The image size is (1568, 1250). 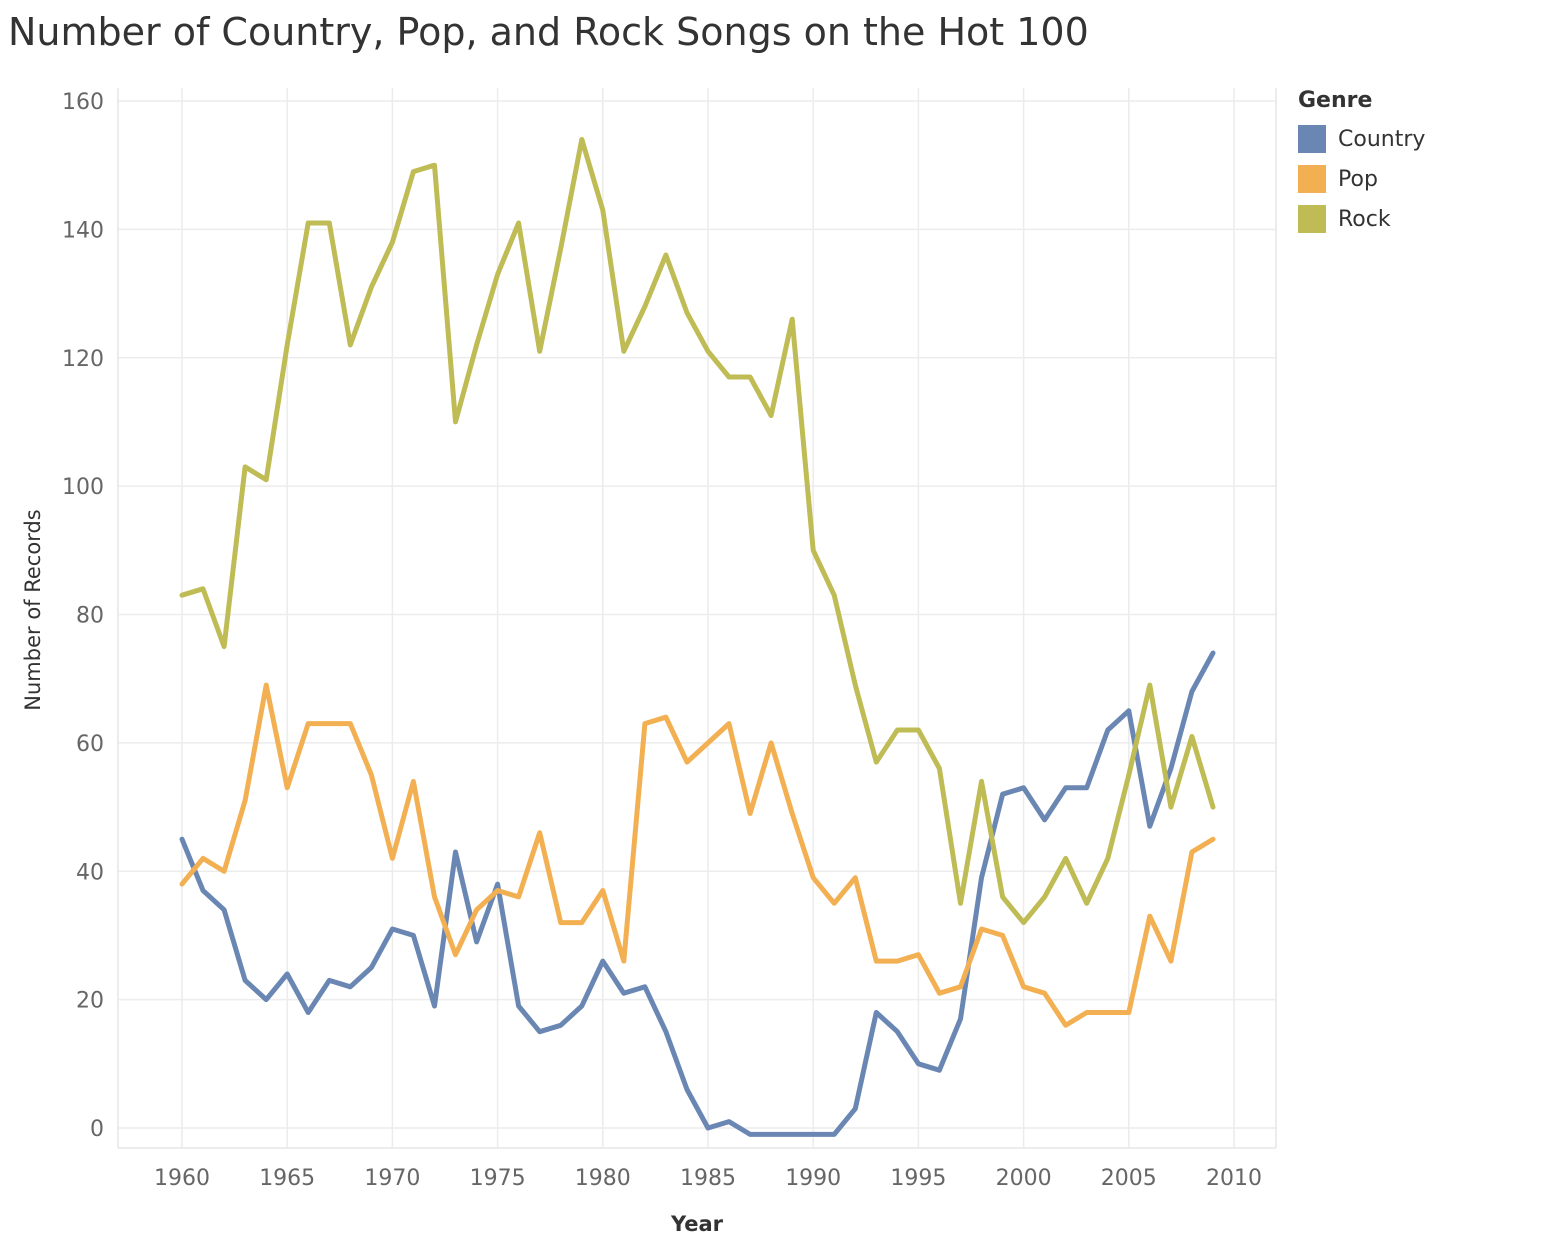 What do you see at coordinates (1382, 139) in the screenshot?
I see `legend-label: Country` at bounding box center [1382, 139].